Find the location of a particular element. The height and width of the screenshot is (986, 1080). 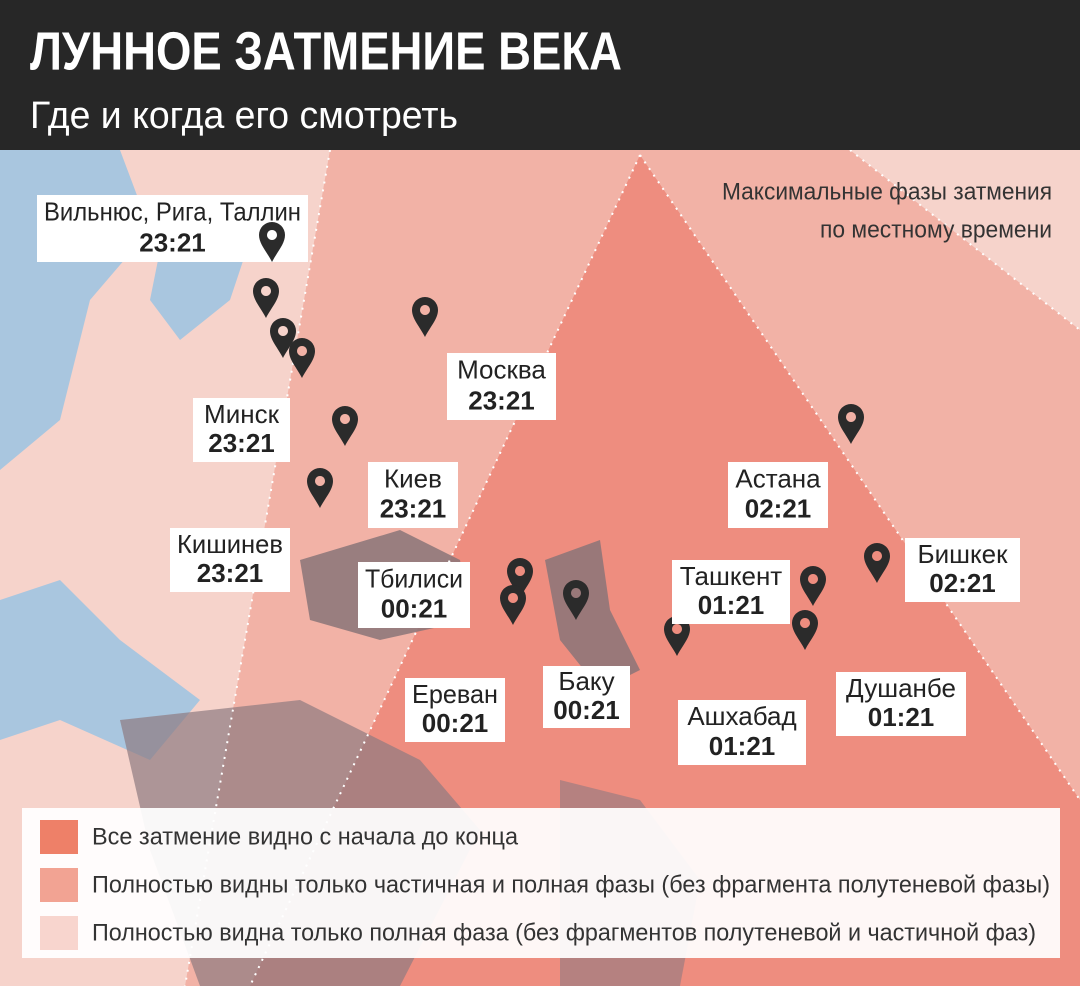

note: Максимальные фазы затмения is located at coordinates (887, 191).